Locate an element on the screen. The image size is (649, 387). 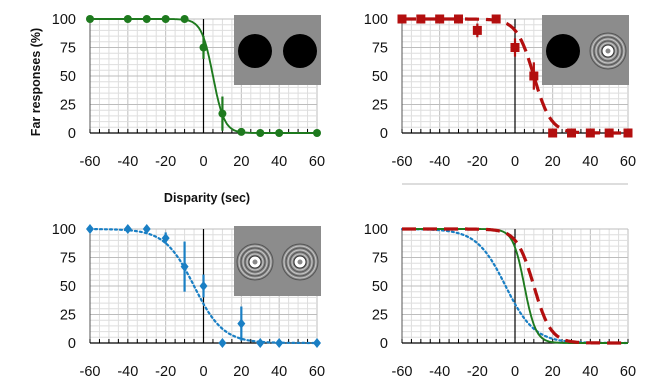
fit-curve-dashed is located at coordinates (515, 286).